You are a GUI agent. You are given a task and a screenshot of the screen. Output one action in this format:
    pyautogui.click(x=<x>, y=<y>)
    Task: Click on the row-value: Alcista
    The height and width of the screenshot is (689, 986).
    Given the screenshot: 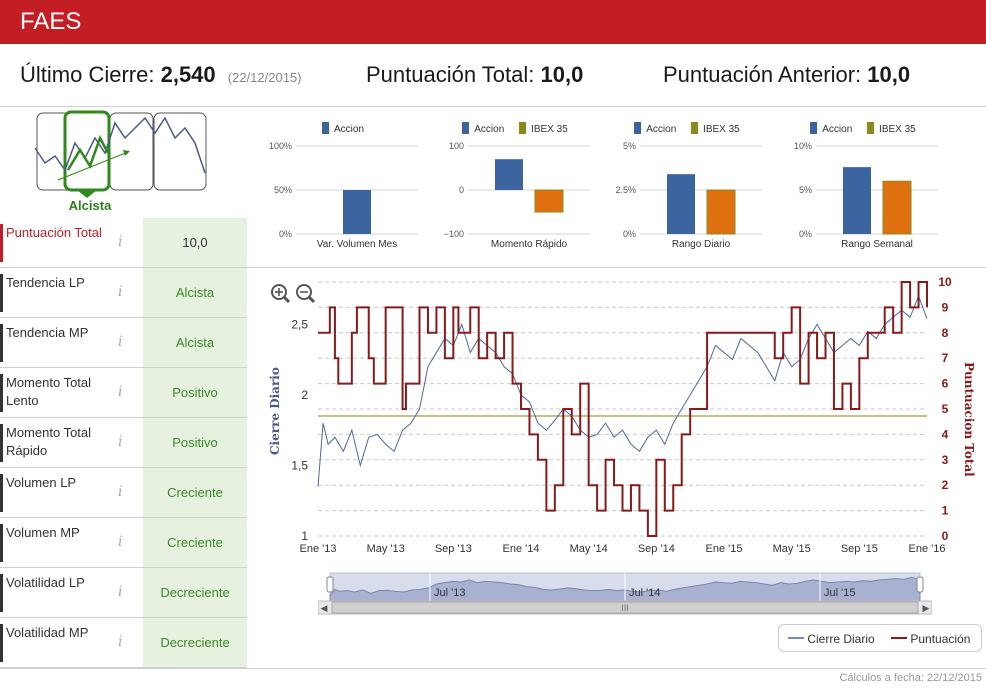 What is the action you would take?
    pyautogui.click(x=195, y=342)
    